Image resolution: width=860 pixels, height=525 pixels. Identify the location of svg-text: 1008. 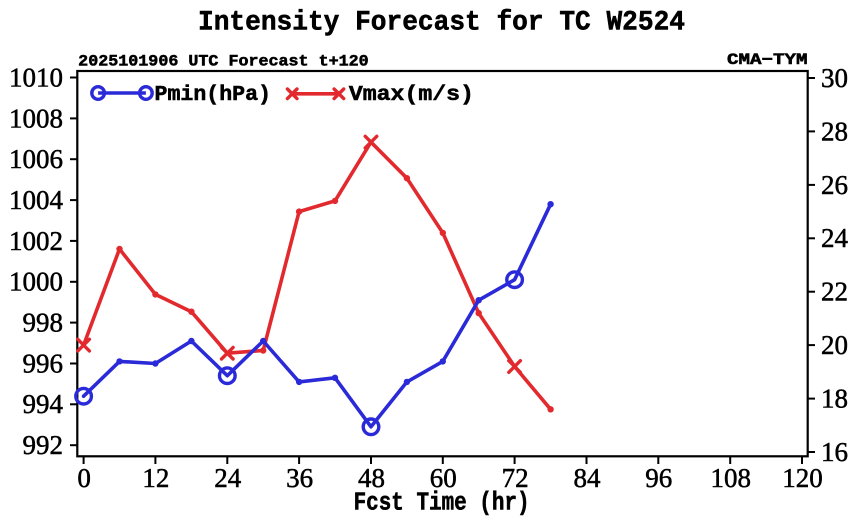
(36, 118).